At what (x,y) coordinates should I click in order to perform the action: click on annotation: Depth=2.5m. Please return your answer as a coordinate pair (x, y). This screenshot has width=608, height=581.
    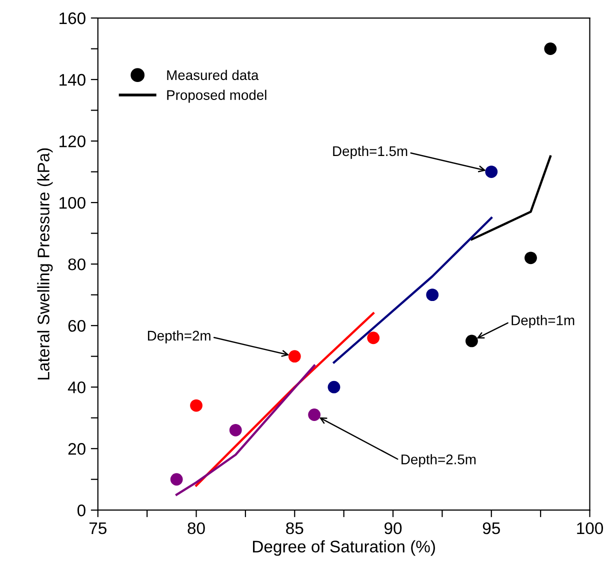
    Looking at the image, I should click on (439, 461).